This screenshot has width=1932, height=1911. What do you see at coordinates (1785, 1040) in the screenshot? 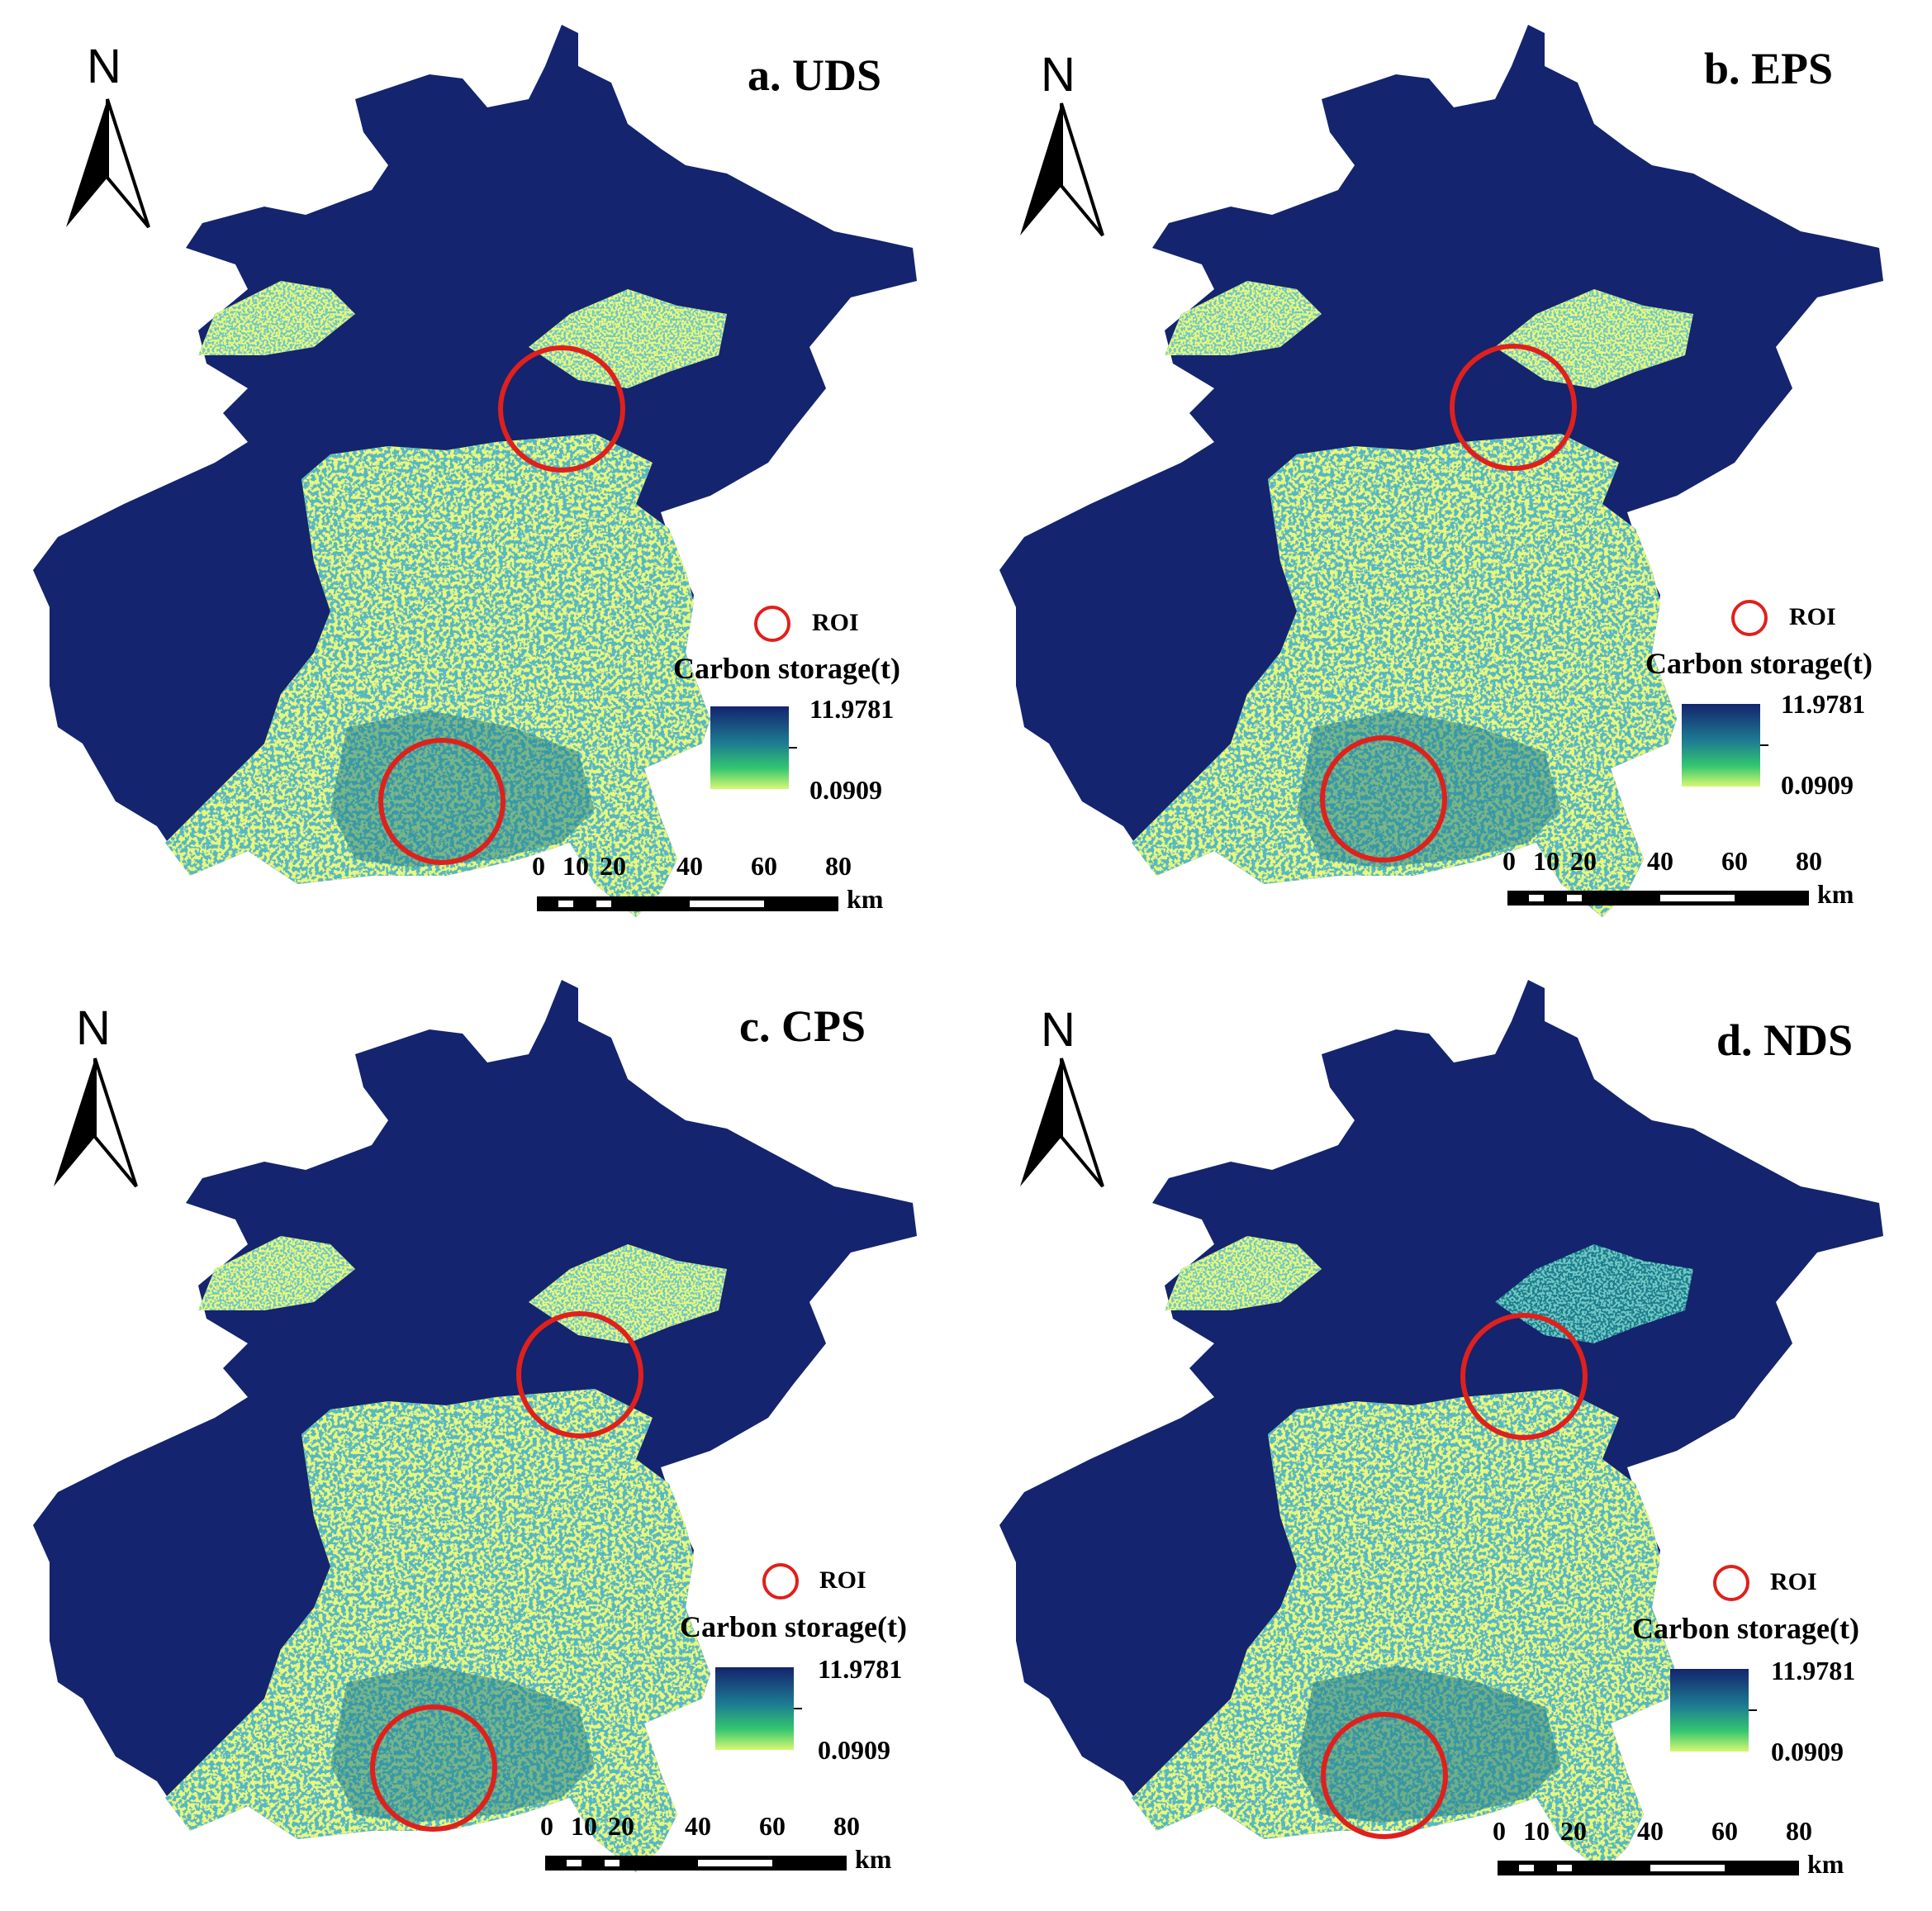
I see `panel-title: d. NDS` at bounding box center [1785, 1040].